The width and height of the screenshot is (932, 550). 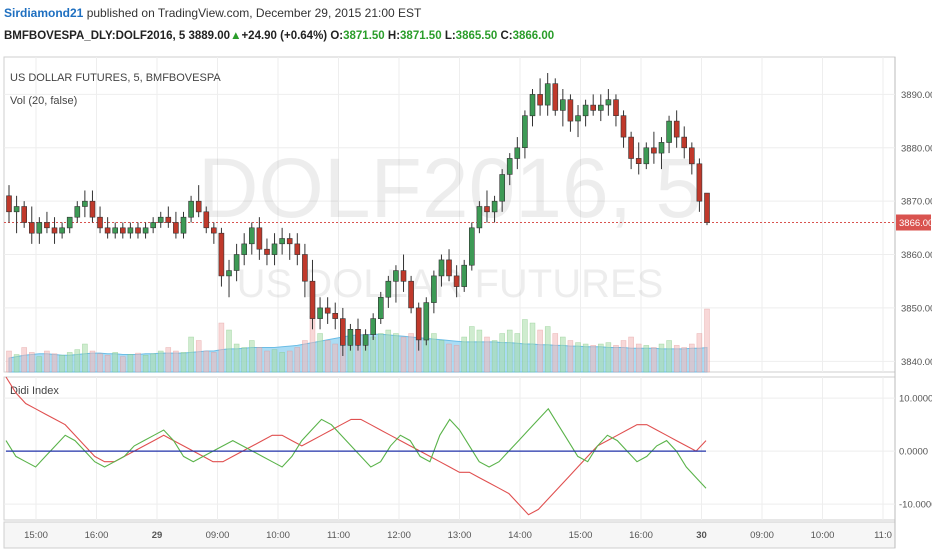 I want to click on up-arrow-icon: ▲, so click(x=236, y=36).